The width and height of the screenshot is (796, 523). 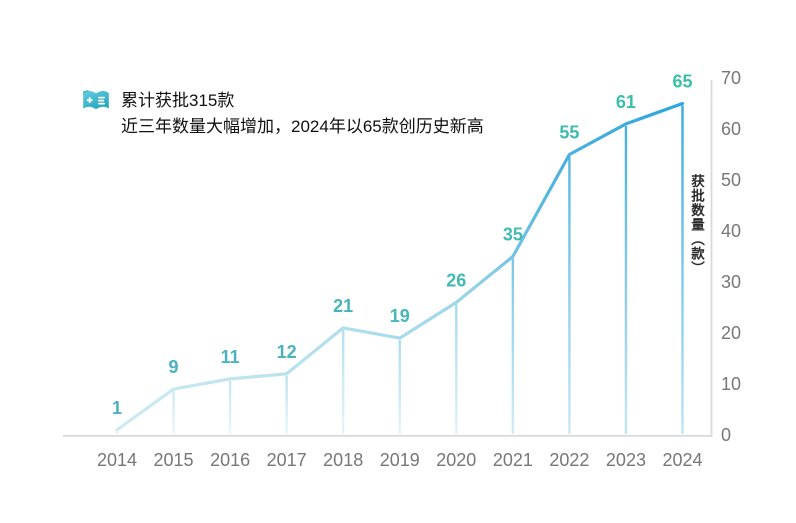 I want to click on value-label: 65, so click(x=682, y=82).